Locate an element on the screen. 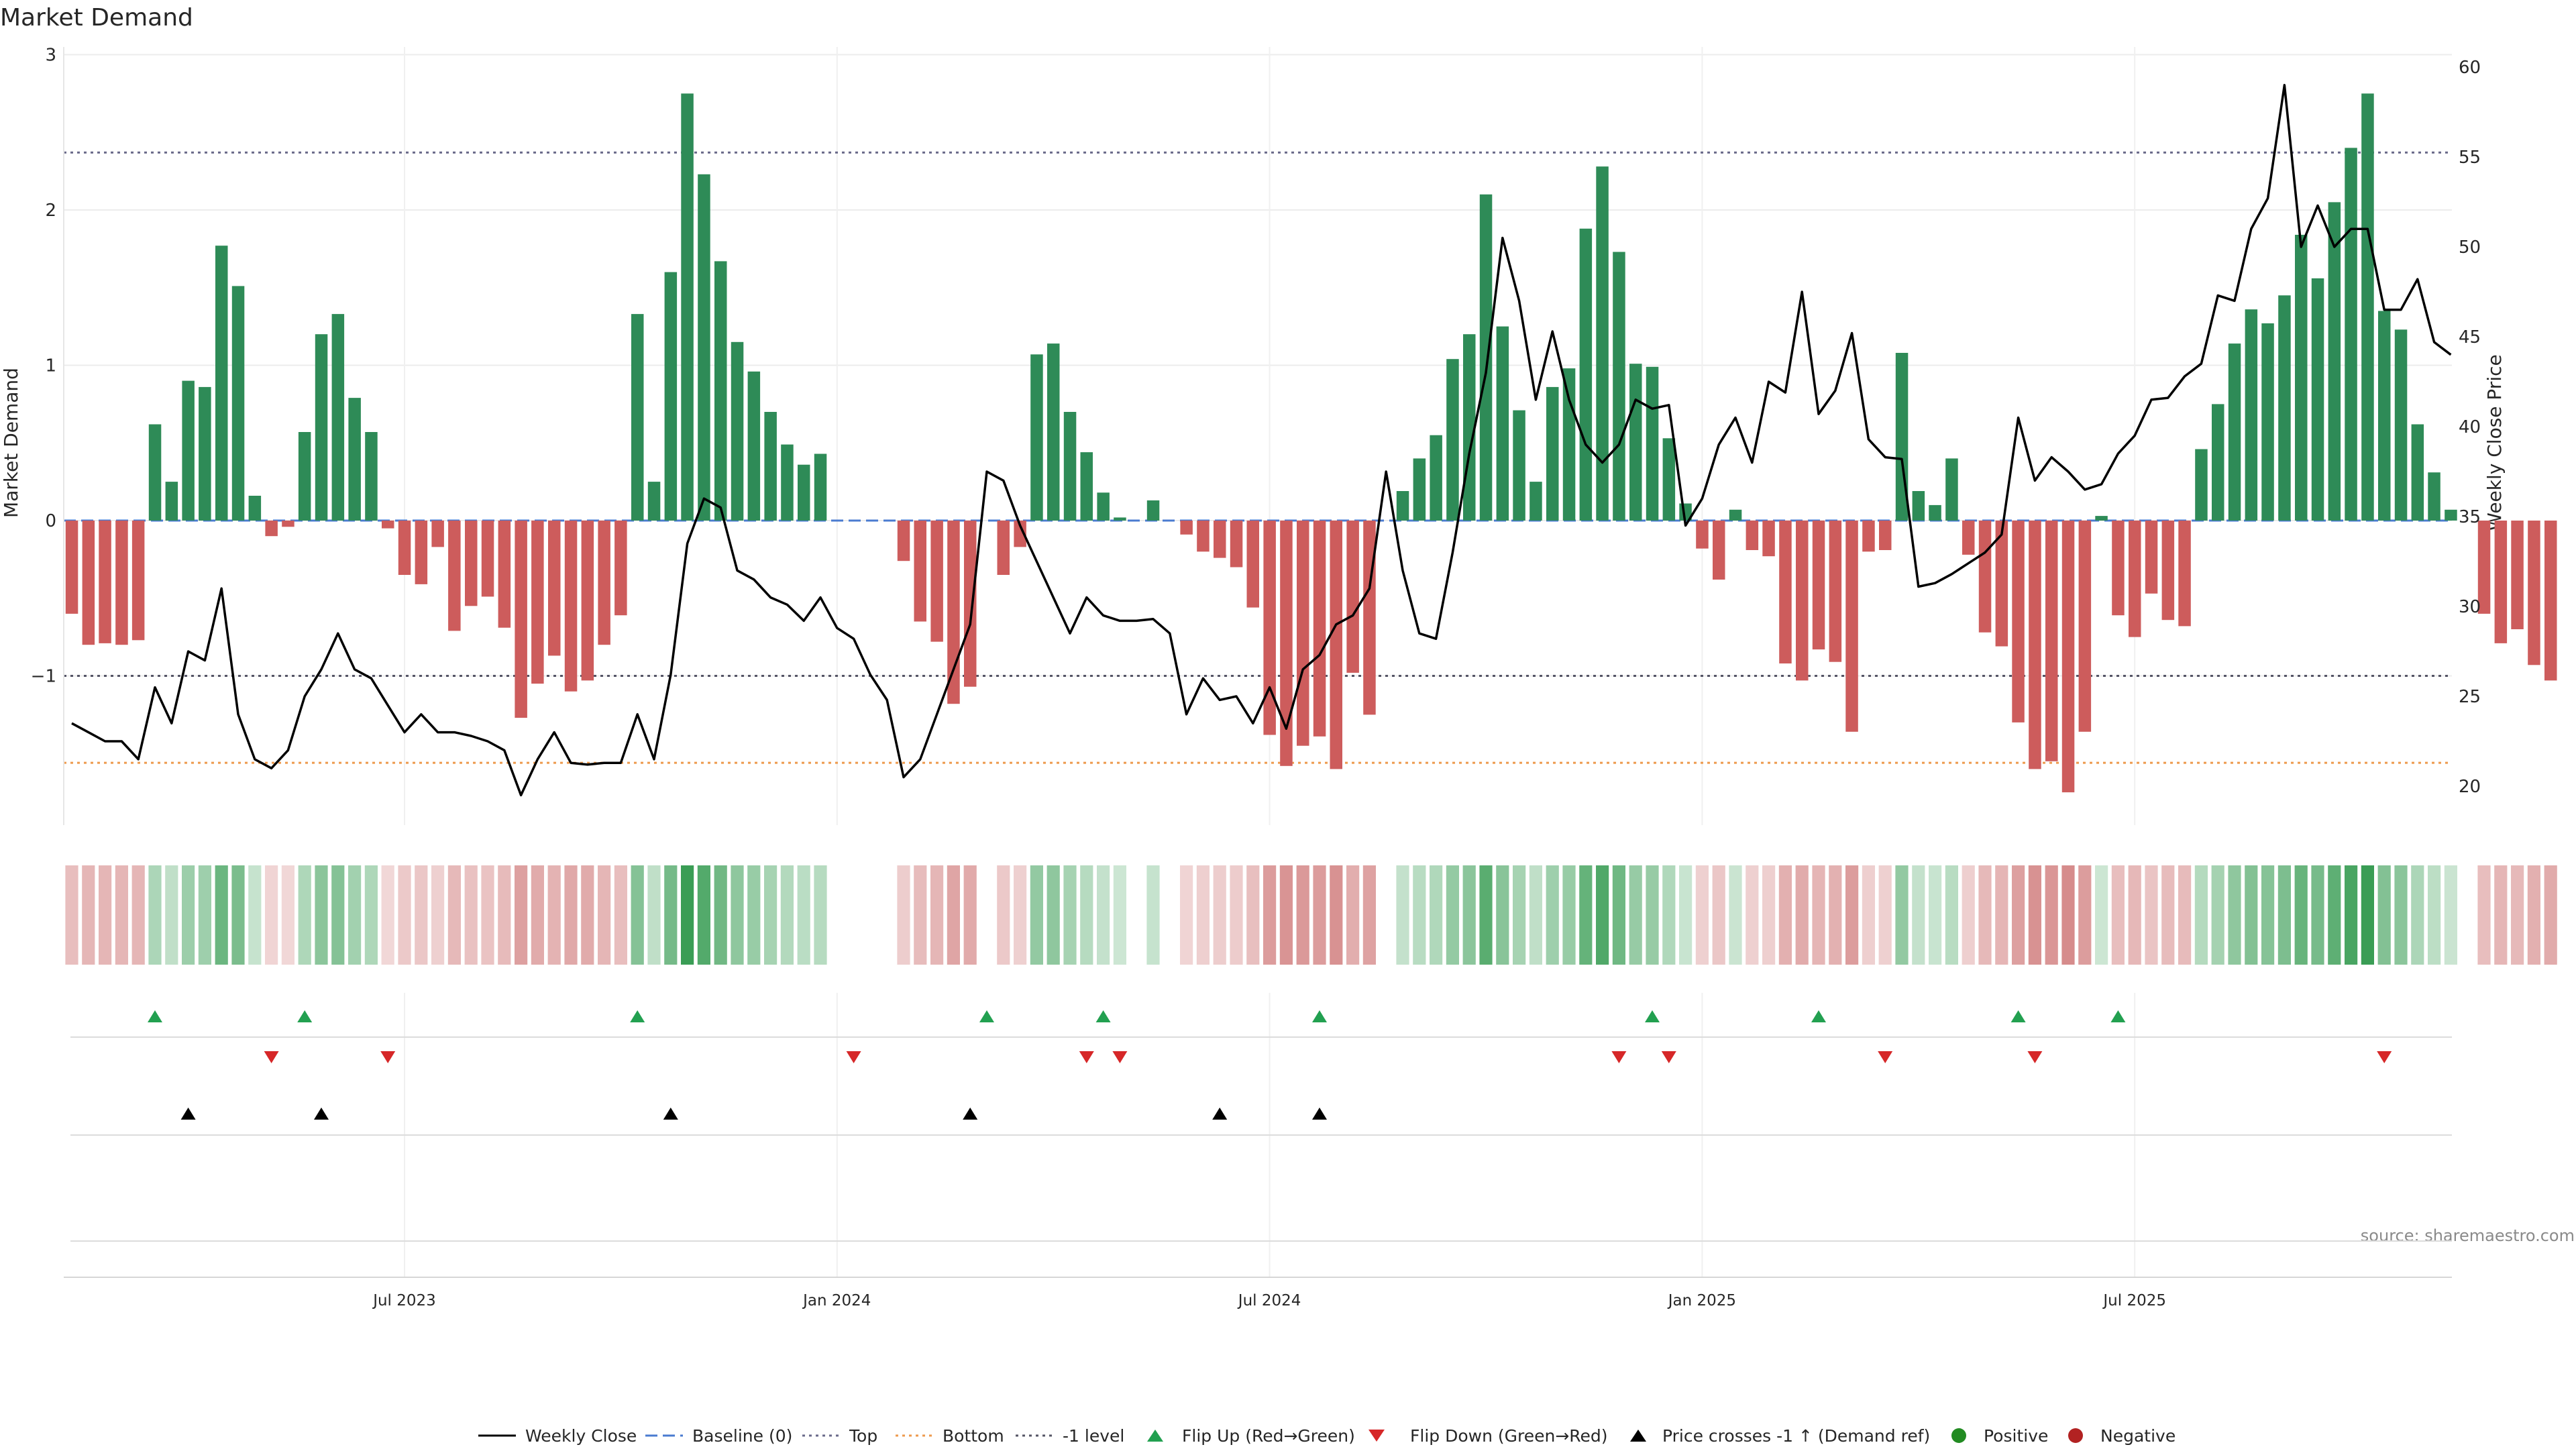 The width and height of the screenshot is (2576, 1449). legend-baseline-label: Baseline (0) is located at coordinates (742, 1436).